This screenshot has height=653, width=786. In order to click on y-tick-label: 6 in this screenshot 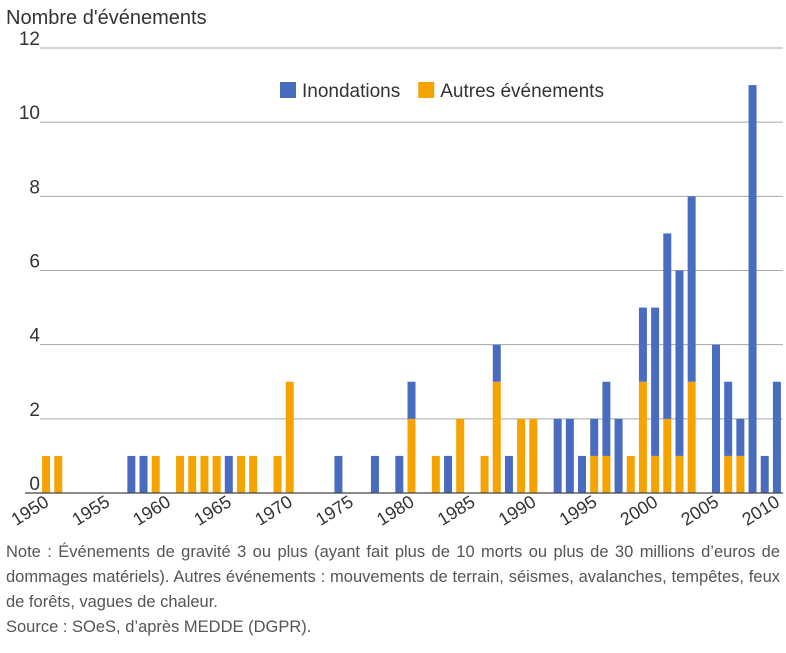, I will do `click(34, 262)`.